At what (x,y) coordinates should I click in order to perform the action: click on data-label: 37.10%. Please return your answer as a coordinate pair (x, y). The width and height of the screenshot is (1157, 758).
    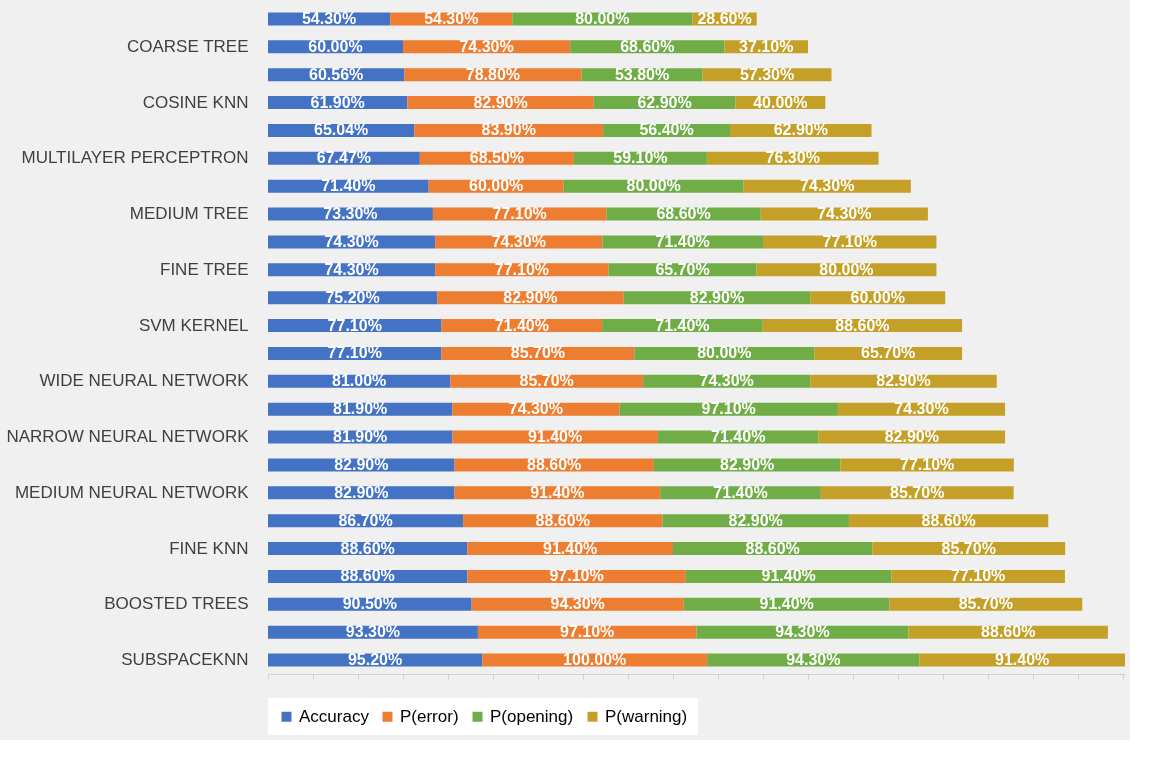
    Looking at the image, I should click on (766, 46).